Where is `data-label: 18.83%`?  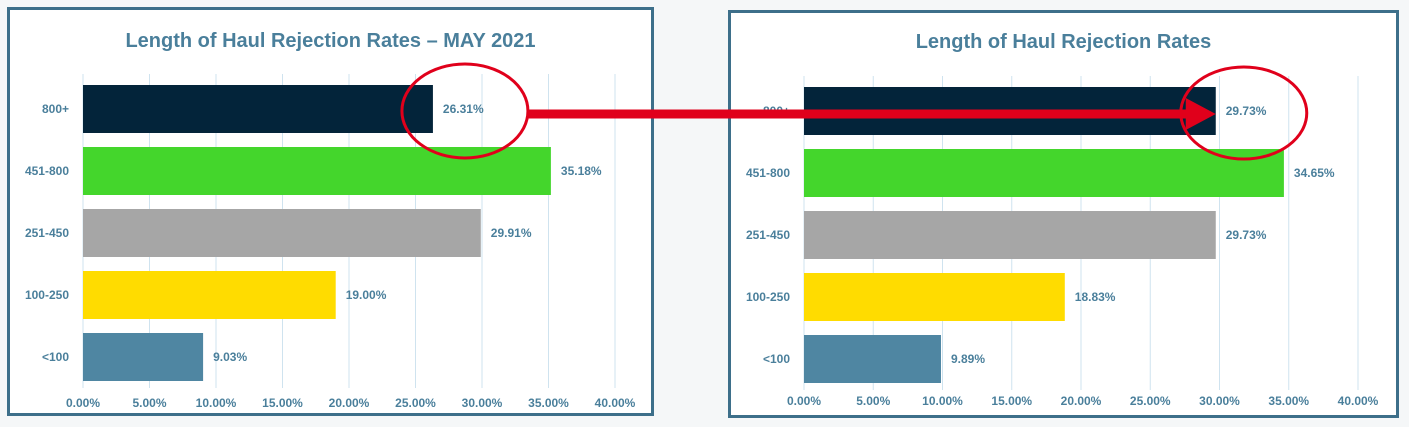 data-label: 18.83% is located at coordinates (1095, 297).